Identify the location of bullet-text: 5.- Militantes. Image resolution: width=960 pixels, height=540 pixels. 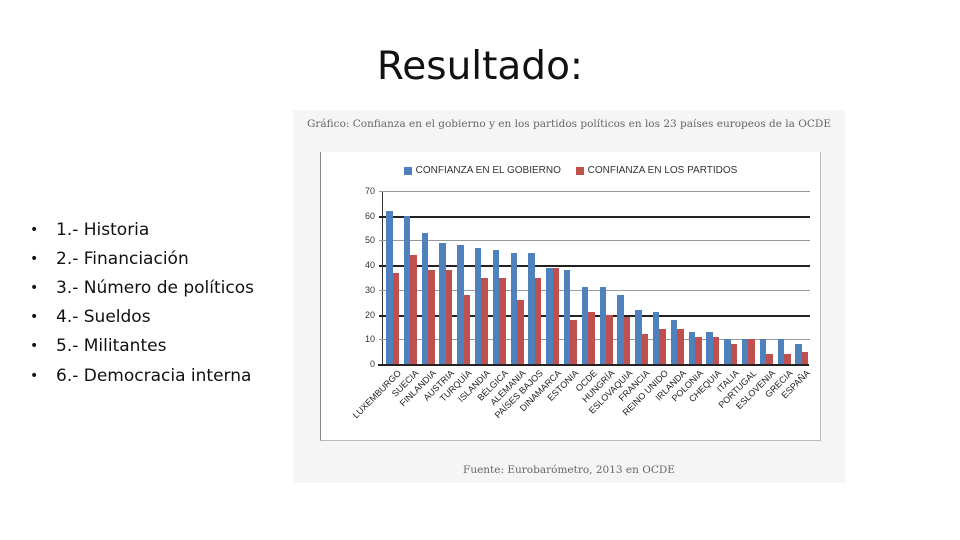
(111, 346).